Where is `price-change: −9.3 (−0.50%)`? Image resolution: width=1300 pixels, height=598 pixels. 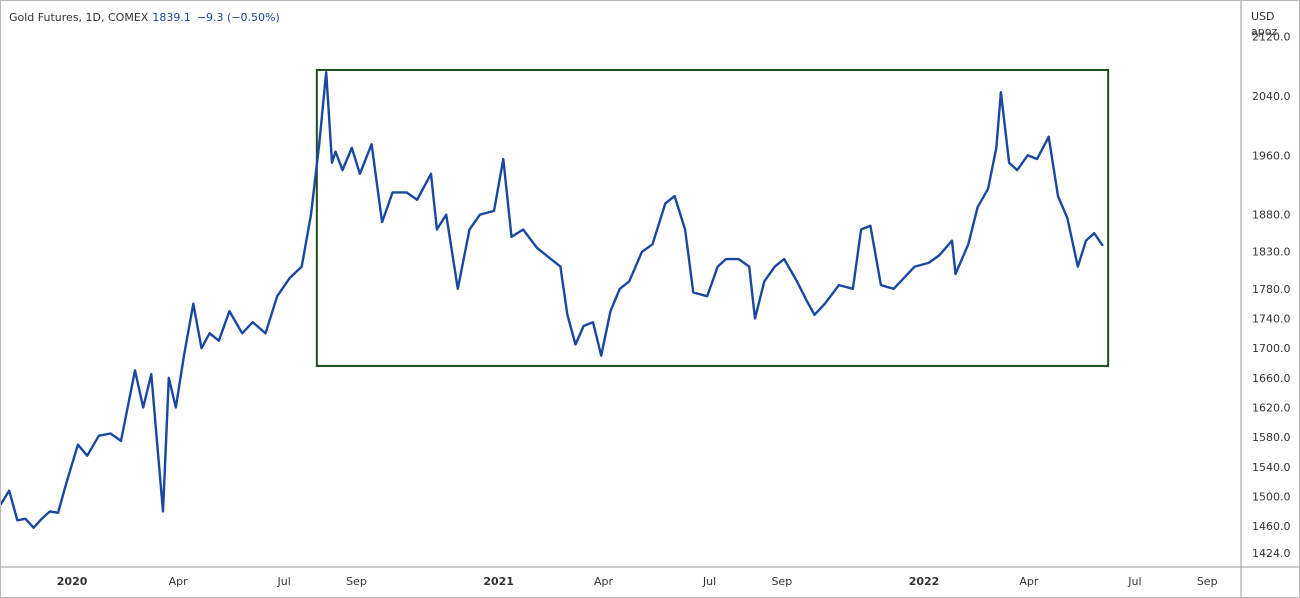 price-change: −9.3 (−0.50%) is located at coordinates (238, 17).